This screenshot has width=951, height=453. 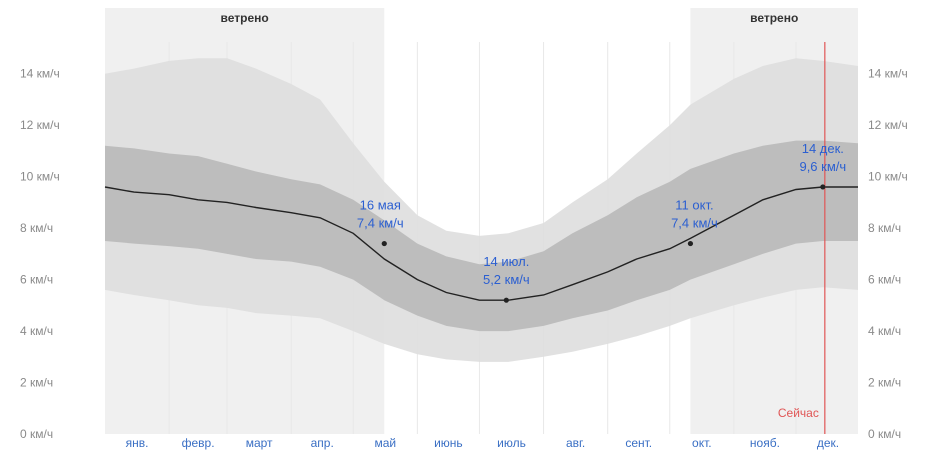 What do you see at coordinates (40, 74) in the screenshot?
I see `y-tick-left-7: 14 км/ч` at bounding box center [40, 74].